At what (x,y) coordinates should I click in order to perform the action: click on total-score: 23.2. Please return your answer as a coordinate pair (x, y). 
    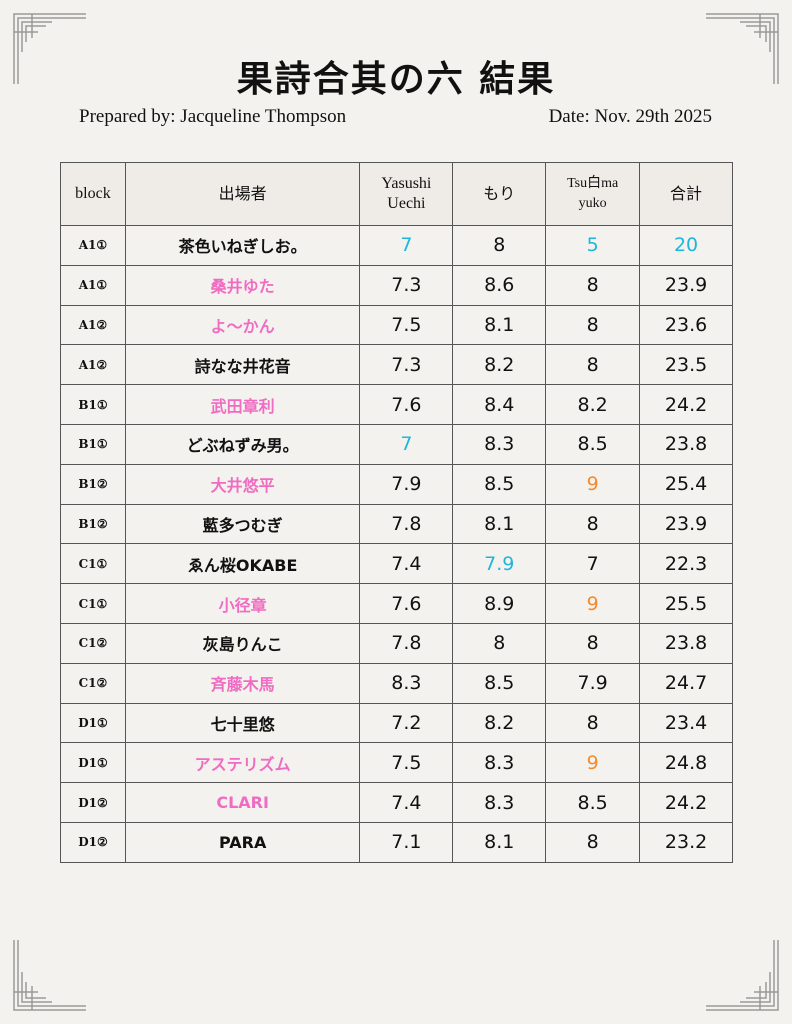
    Looking at the image, I should click on (686, 842).